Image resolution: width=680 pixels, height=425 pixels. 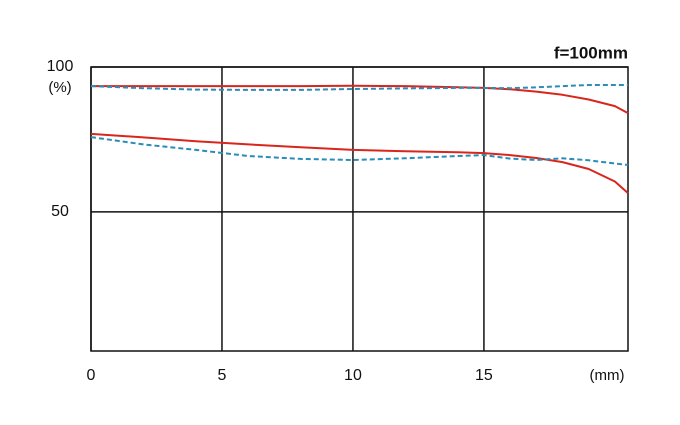 I want to click on y-tick-label: 50, so click(x=60, y=211).